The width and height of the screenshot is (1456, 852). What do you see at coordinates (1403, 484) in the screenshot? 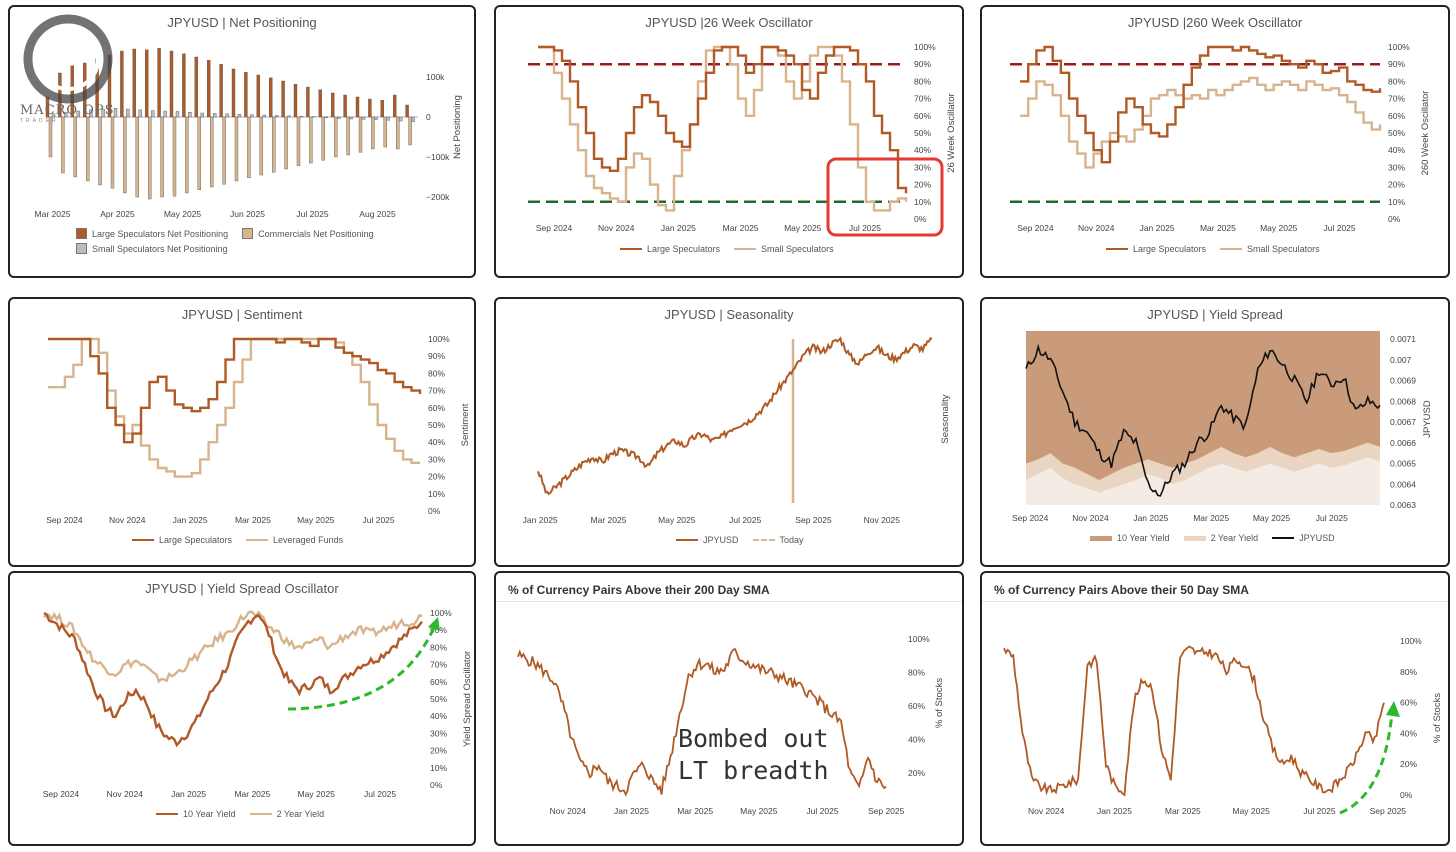
I see `y-tick-label: 0.0064` at bounding box center [1403, 484].